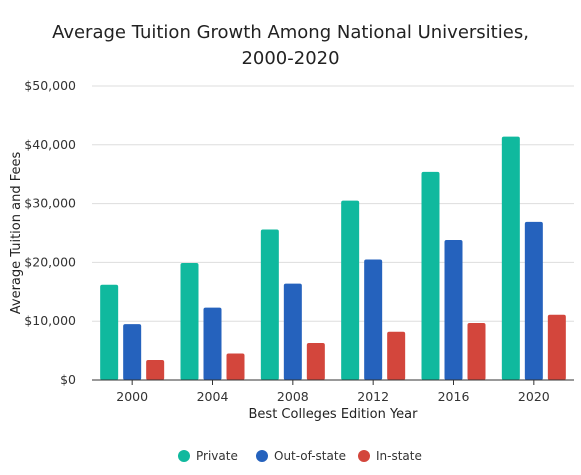 The width and height of the screenshot is (581, 475). I want to click on bar-in-state-2000, so click(155, 370).